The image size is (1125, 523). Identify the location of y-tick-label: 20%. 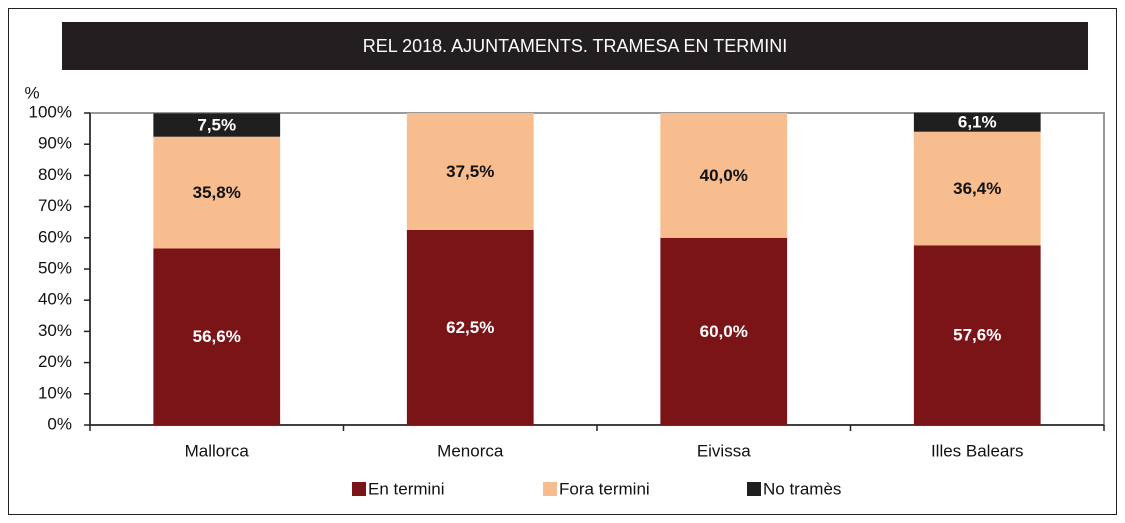
(55, 361).